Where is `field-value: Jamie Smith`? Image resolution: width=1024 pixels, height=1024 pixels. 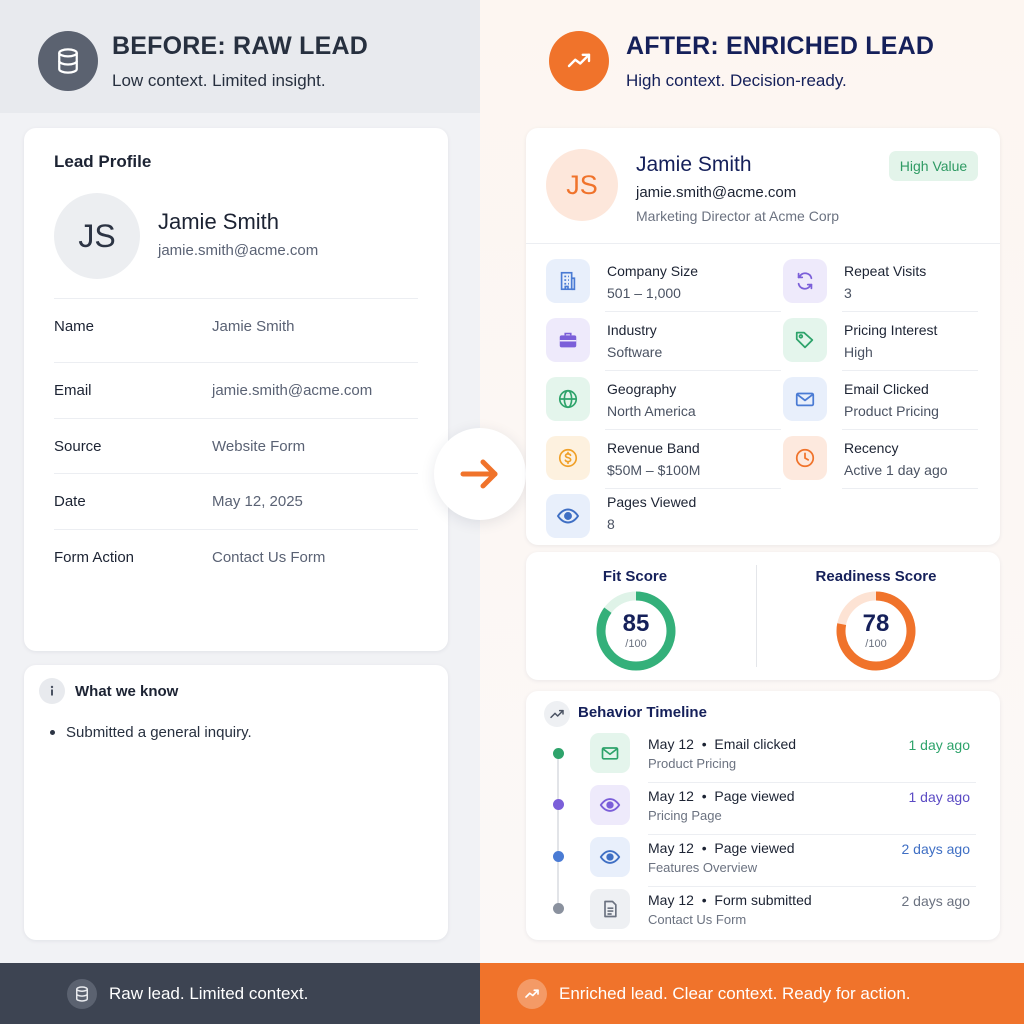
field-value: Jamie Smith is located at coordinates (253, 326).